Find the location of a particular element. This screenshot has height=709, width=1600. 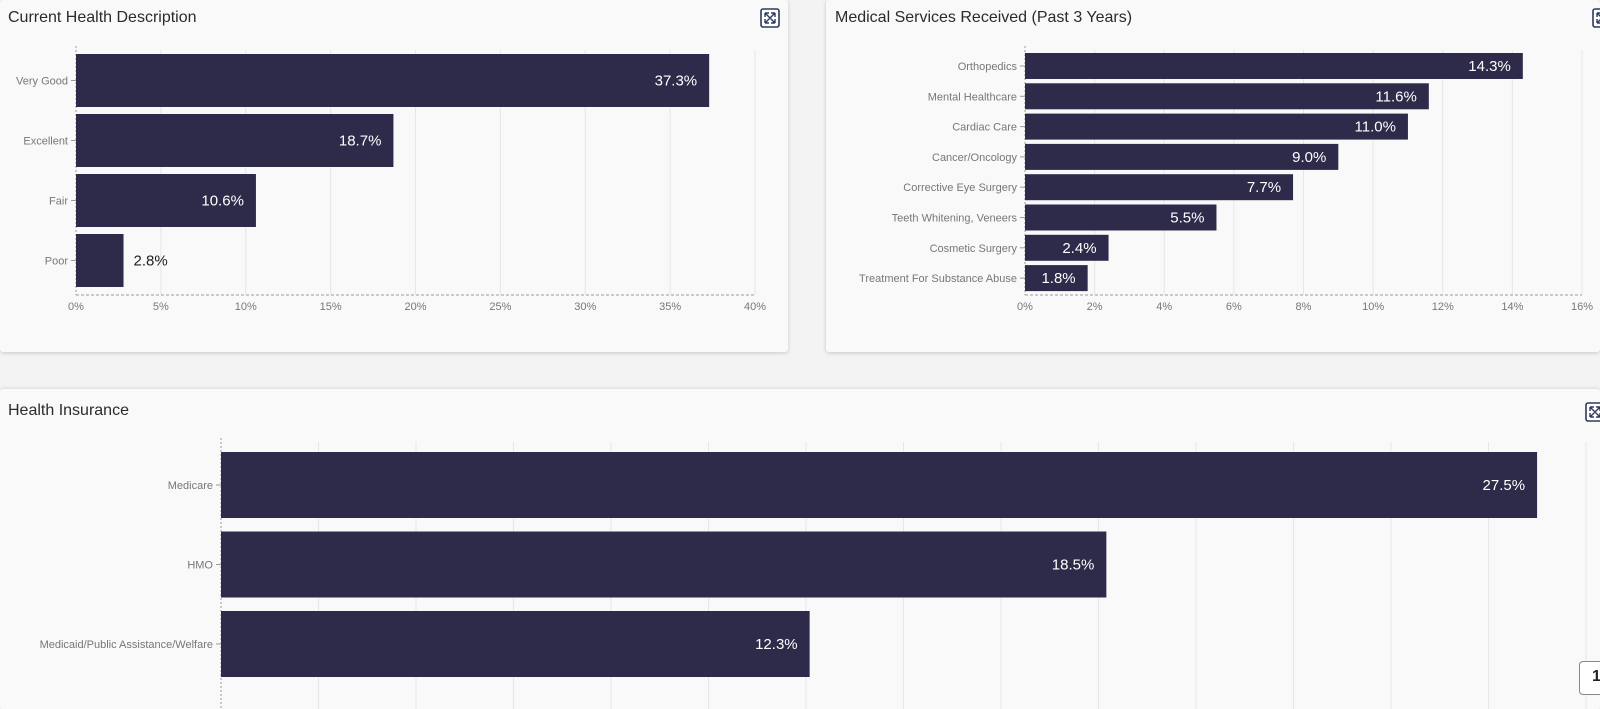

health-x-tick-label: 20% is located at coordinates (415, 307).